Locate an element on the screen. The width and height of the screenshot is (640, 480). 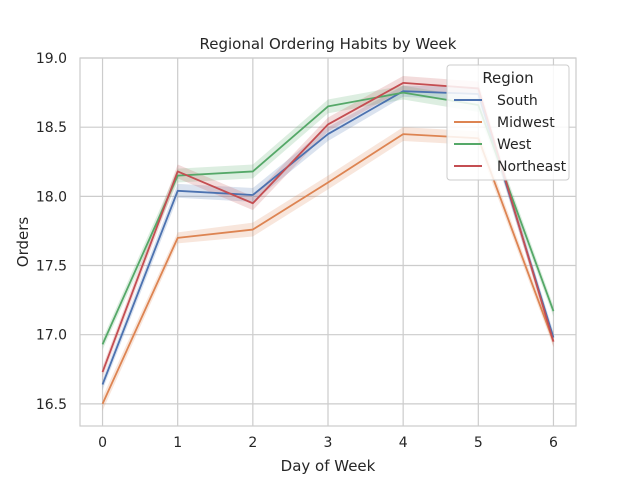
legend: Region South Midwest West Northeast is located at coordinates (508, 122).